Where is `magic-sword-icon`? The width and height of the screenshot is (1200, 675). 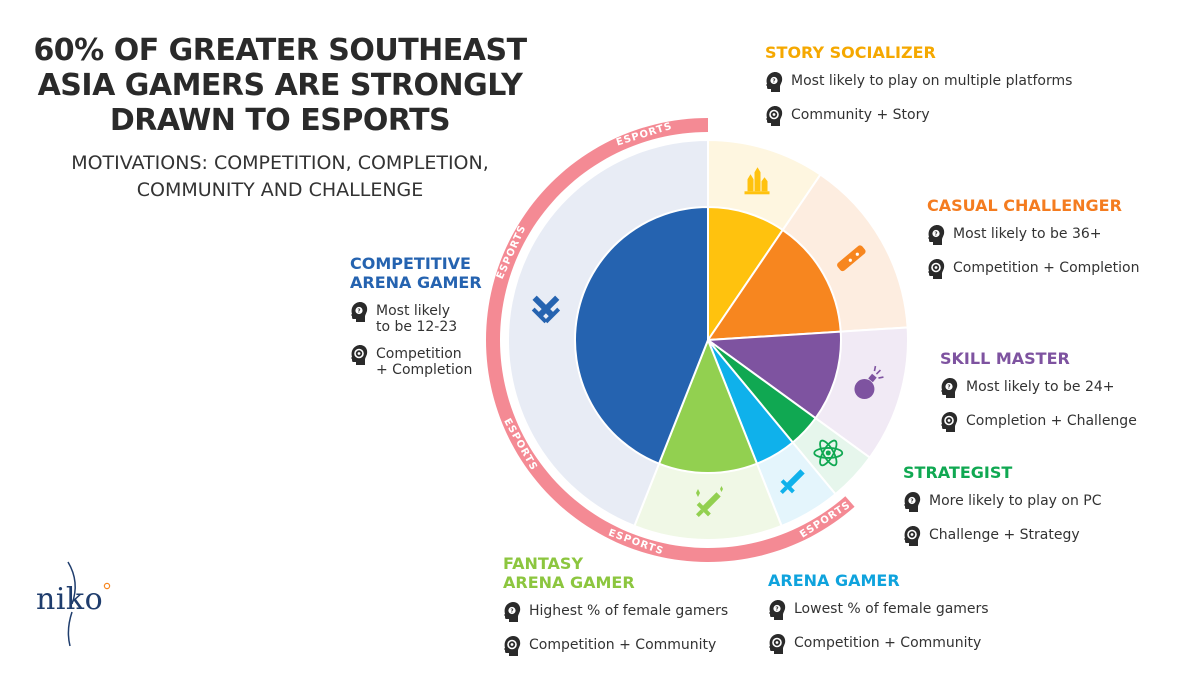
magic-sword-icon is located at coordinates (709, 502).